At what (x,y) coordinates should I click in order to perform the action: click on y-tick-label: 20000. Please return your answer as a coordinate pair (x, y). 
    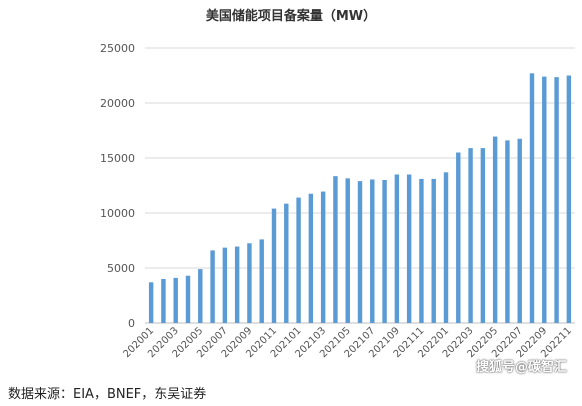
    Looking at the image, I should click on (117, 103).